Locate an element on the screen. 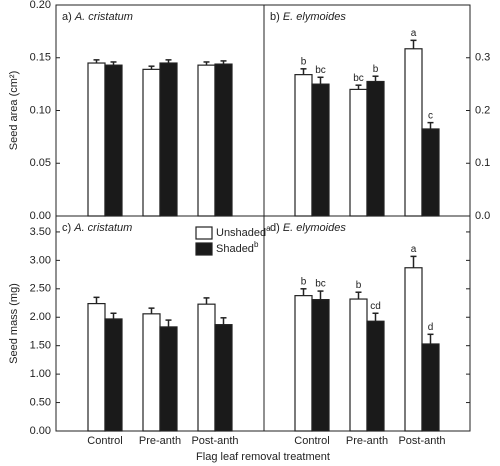 The image size is (500, 466). y-tick-label: 0.10 is located at coordinates (40, 110).